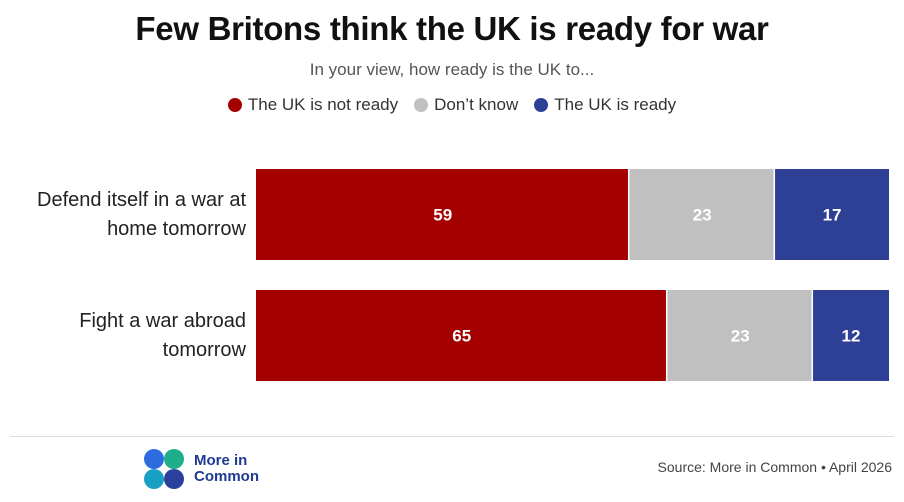 The image size is (904, 502). I want to click on footer-divider, so click(452, 436).